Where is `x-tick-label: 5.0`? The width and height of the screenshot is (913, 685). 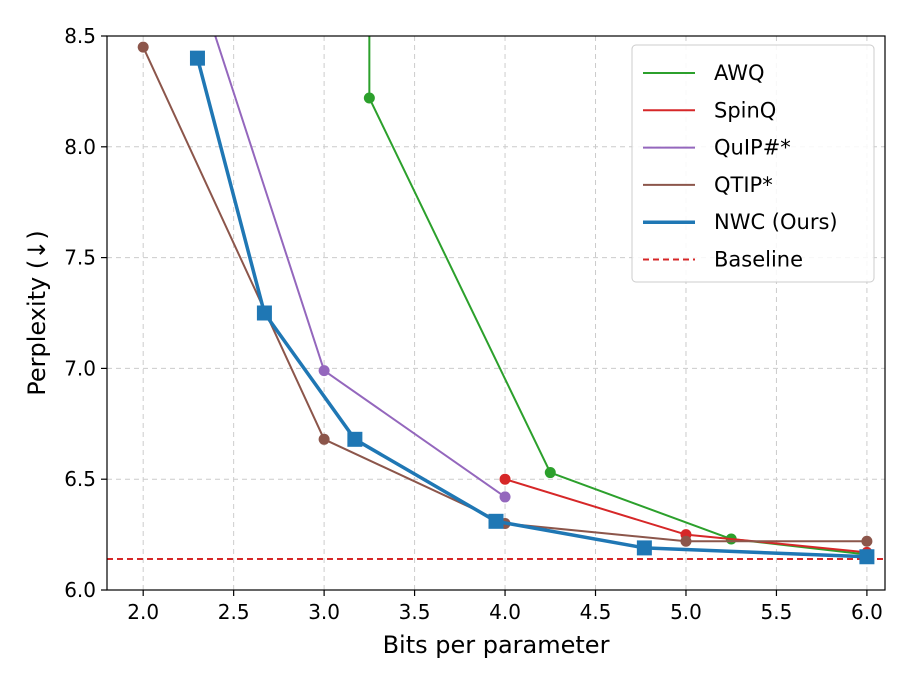
x-tick-label: 5.0 is located at coordinates (686, 612).